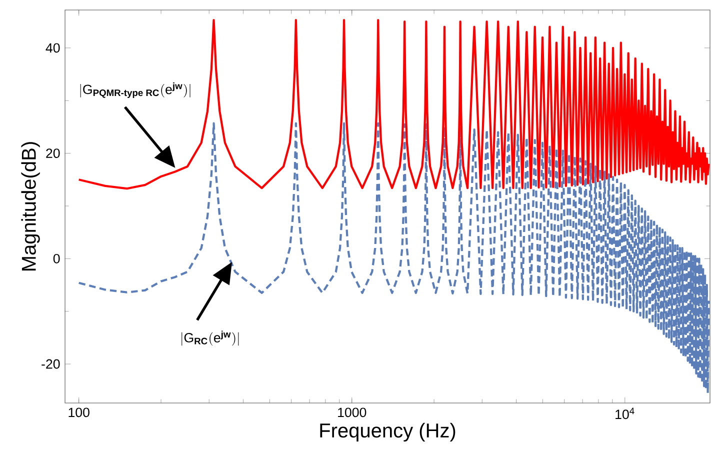 Image resolution: width=712 pixels, height=451 pixels. I want to click on x-tick-label: 100, so click(79, 413).